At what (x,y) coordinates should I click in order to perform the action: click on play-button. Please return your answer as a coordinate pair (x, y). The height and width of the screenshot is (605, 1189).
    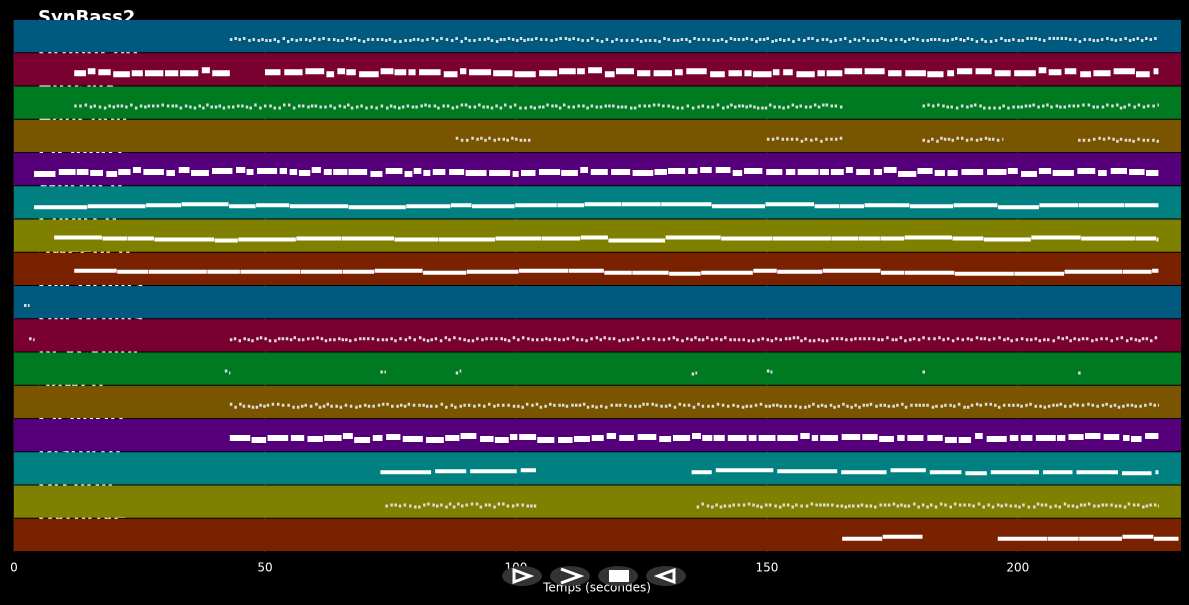
    Looking at the image, I should click on (522, 576).